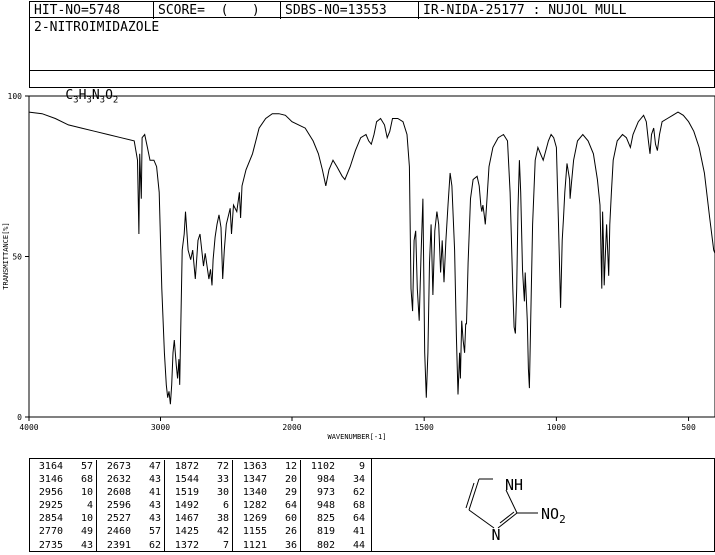  What do you see at coordinates (50, 545) in the screenshot?
I see `peak-wavenumber: 2735` at bounding box center [50, 545].